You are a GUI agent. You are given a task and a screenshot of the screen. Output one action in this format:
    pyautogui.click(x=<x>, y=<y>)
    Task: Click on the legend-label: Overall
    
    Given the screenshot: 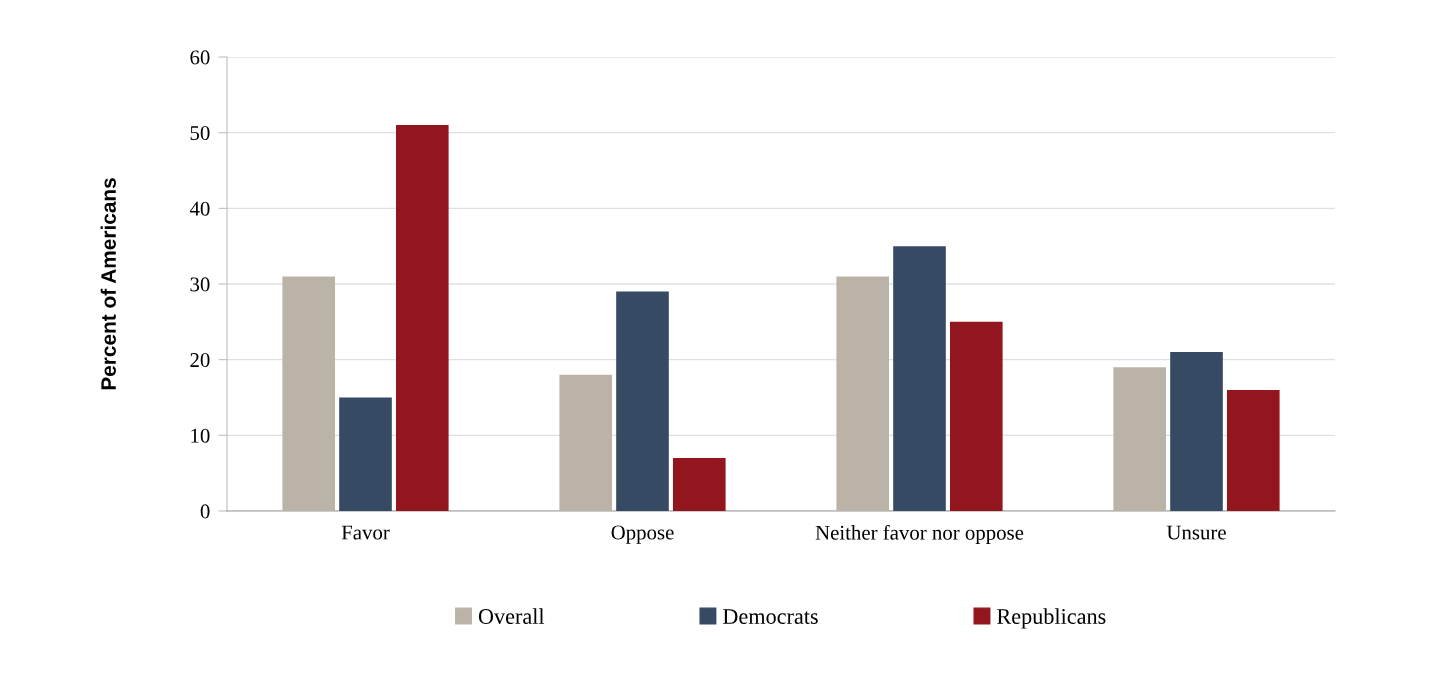 What is the action you would take?
    pyautogui.click(x=511, y=616)
    